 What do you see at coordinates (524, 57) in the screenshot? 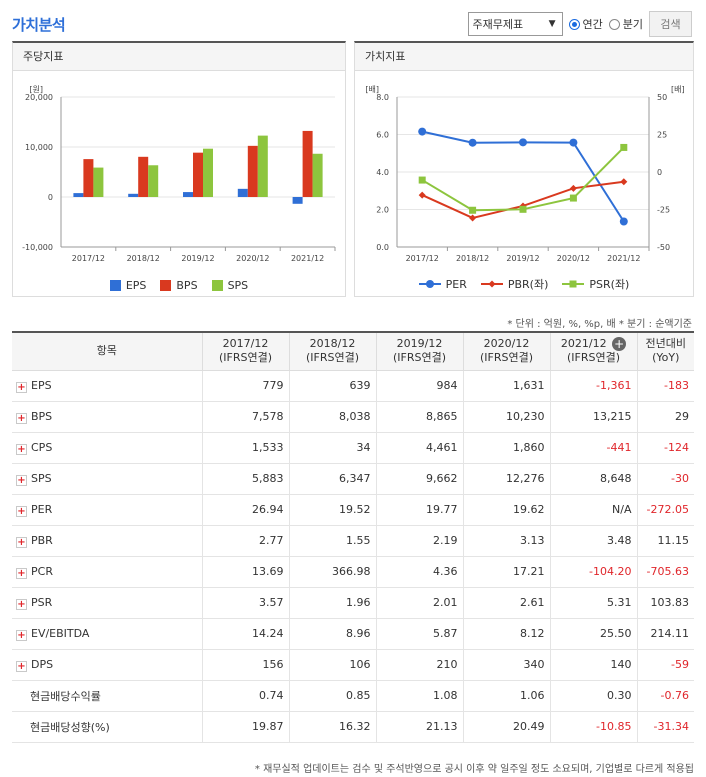
I see `valuation-panel-title: 가치지표` at bounding box center [524, 57].